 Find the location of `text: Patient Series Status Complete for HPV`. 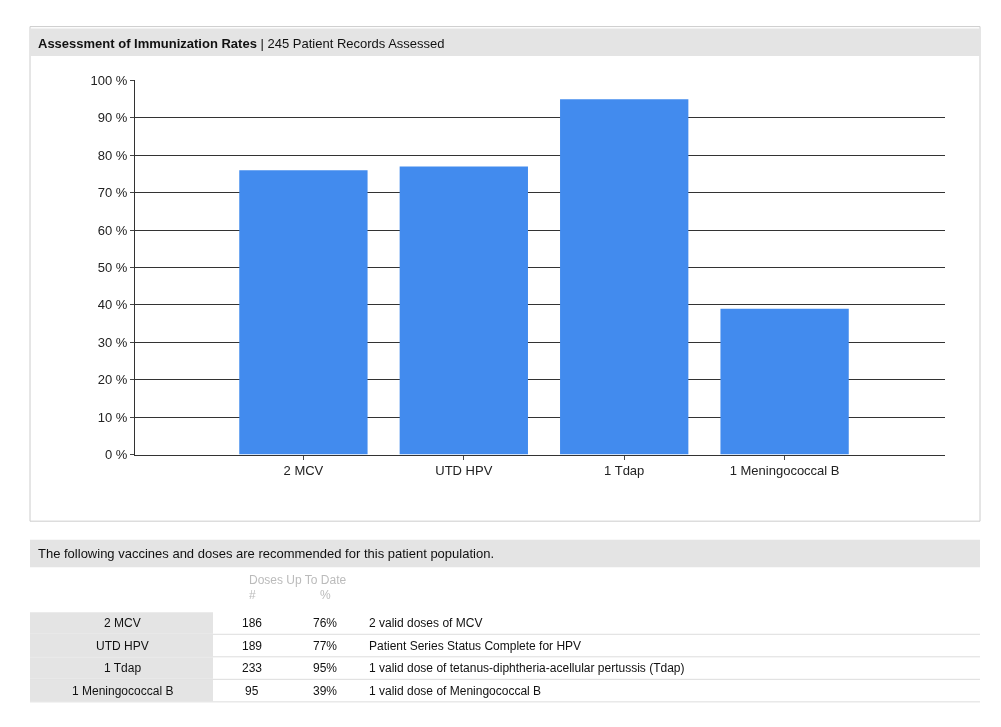

text: Patient Series Status Complete for HPV is located at coordinates (475, 646).